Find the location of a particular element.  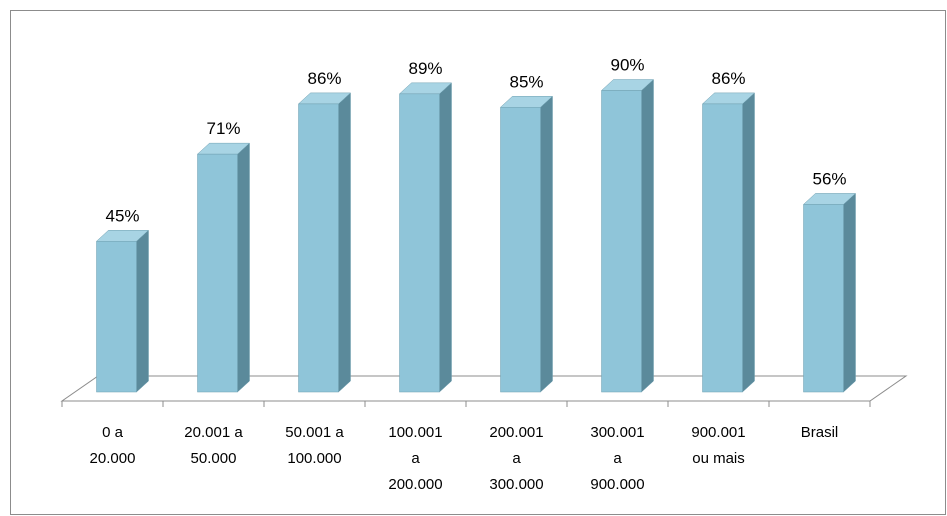

category-label-line: 900.001 is located at coordinates (718, 432).